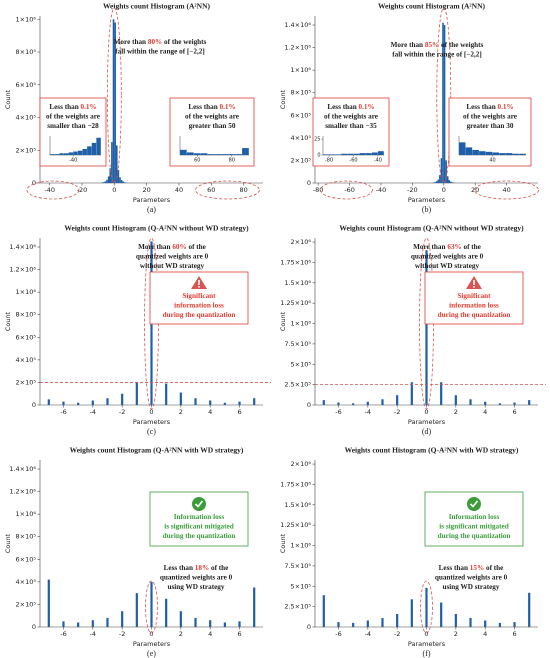 The image size is (550, 658). What do you see at coordinates (212, 116) in the screenshot?
I see `note-text: of the weights are` at bounding box center [212, 116].